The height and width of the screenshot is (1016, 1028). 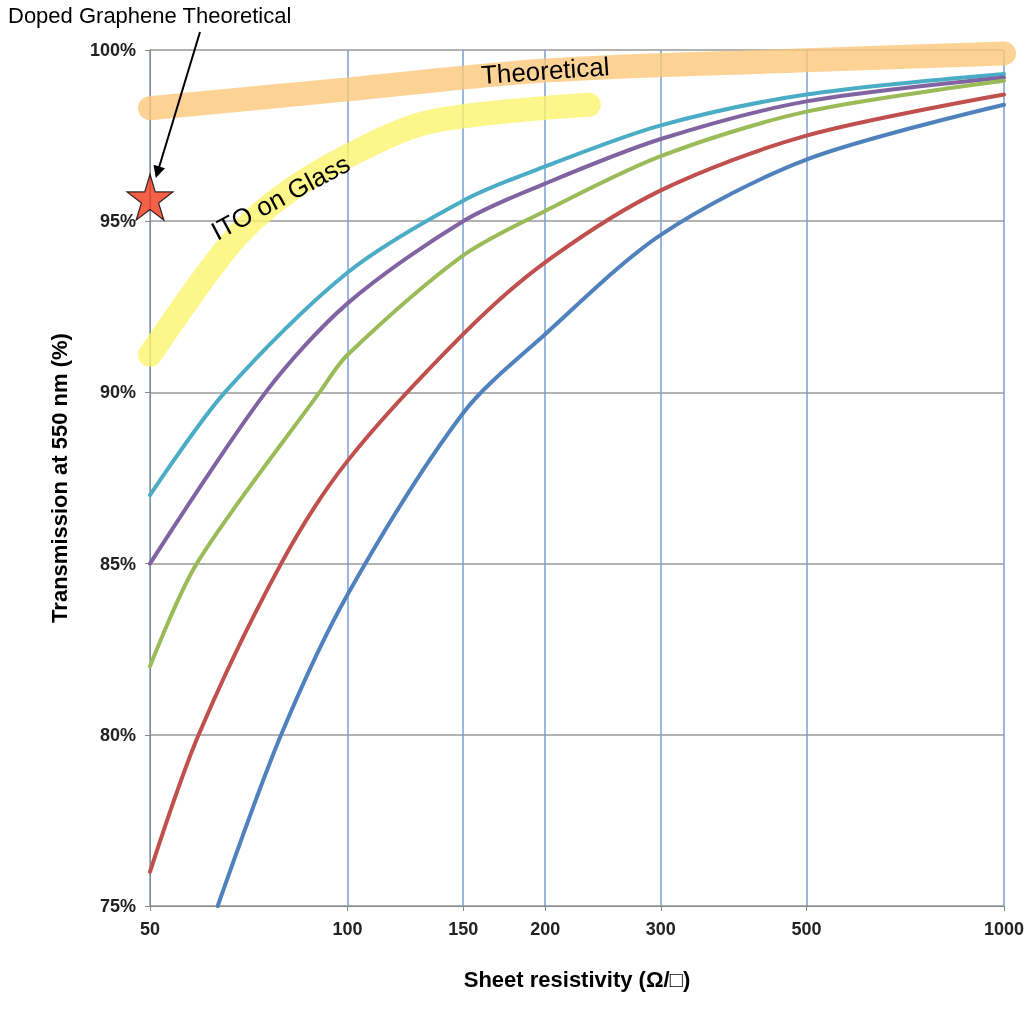 What do you see at coordinates (347, 929) in the screenshot?
I see `x-tick-label: 100` at bounding box center [347, 929].